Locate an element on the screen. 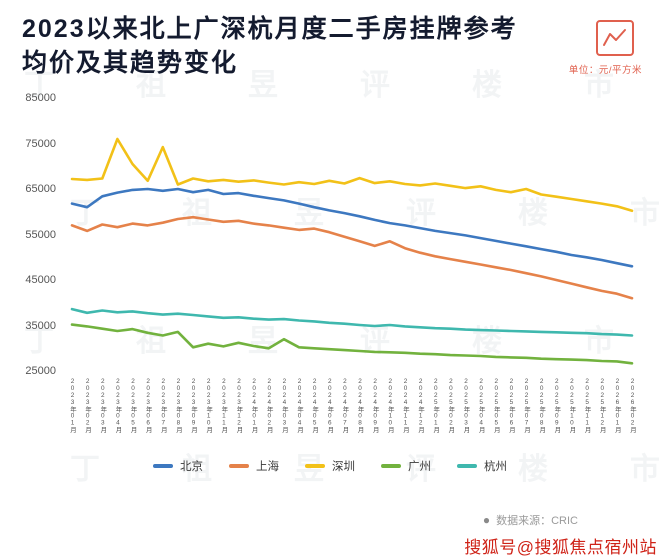 Image resolution: width=660 pixels, height=559 pixels. y-tick-label: 35000 is located at coordinates (40, 325).